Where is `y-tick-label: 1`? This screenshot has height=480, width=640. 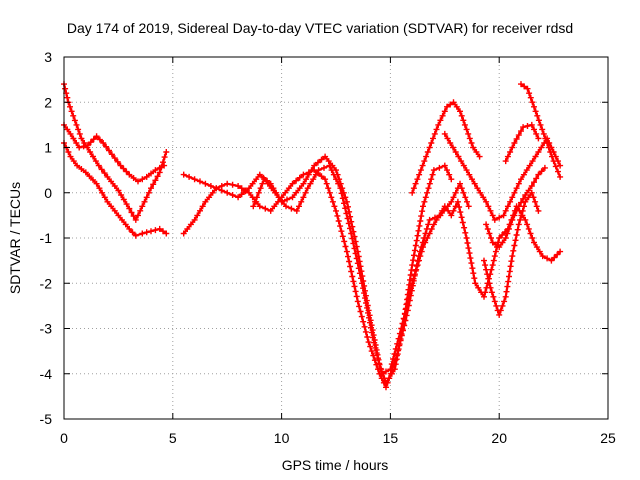 y-tick-label: 1 is located at coordinates (48, 148).